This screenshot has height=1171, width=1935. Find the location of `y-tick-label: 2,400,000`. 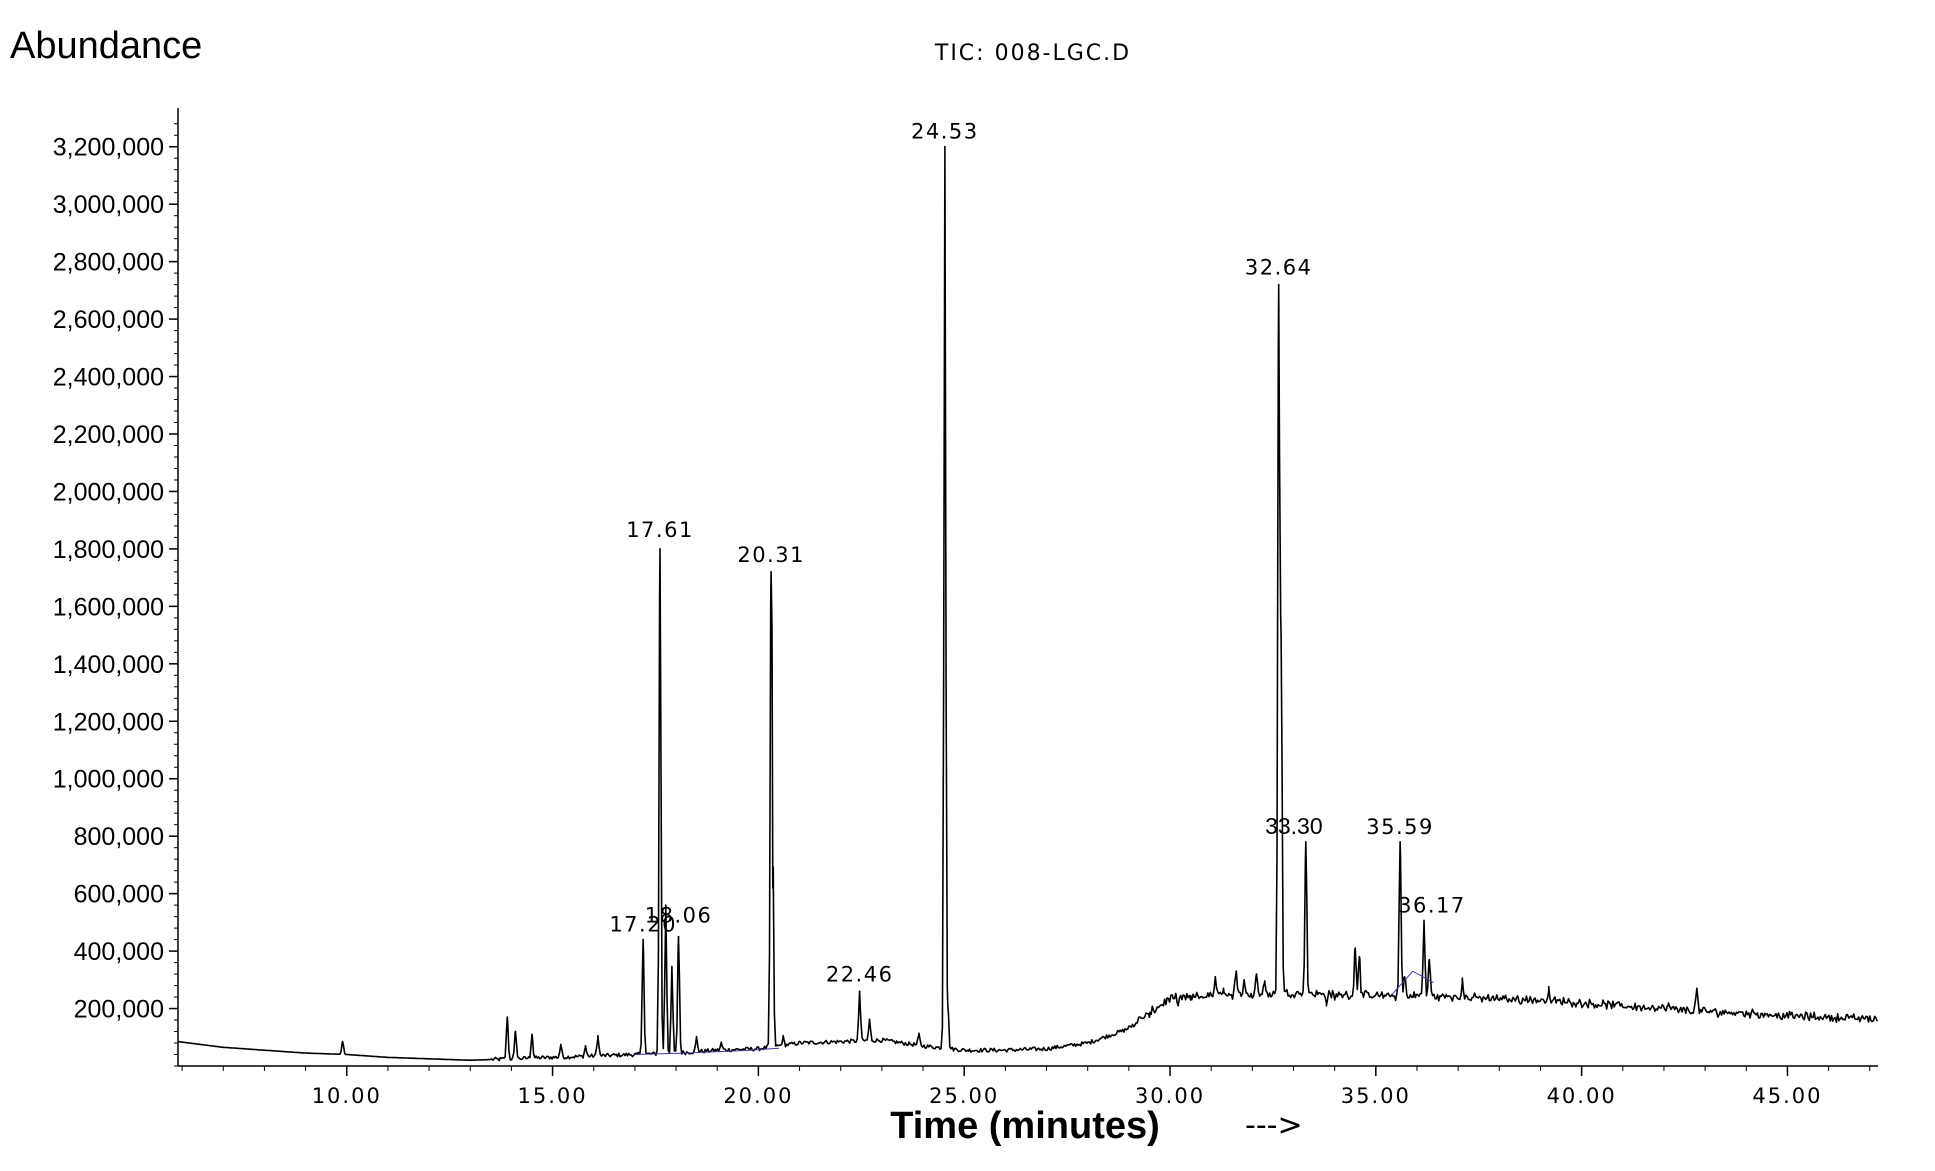

y-tick-label: 2,400,000 is located at coordinates (108, 378).